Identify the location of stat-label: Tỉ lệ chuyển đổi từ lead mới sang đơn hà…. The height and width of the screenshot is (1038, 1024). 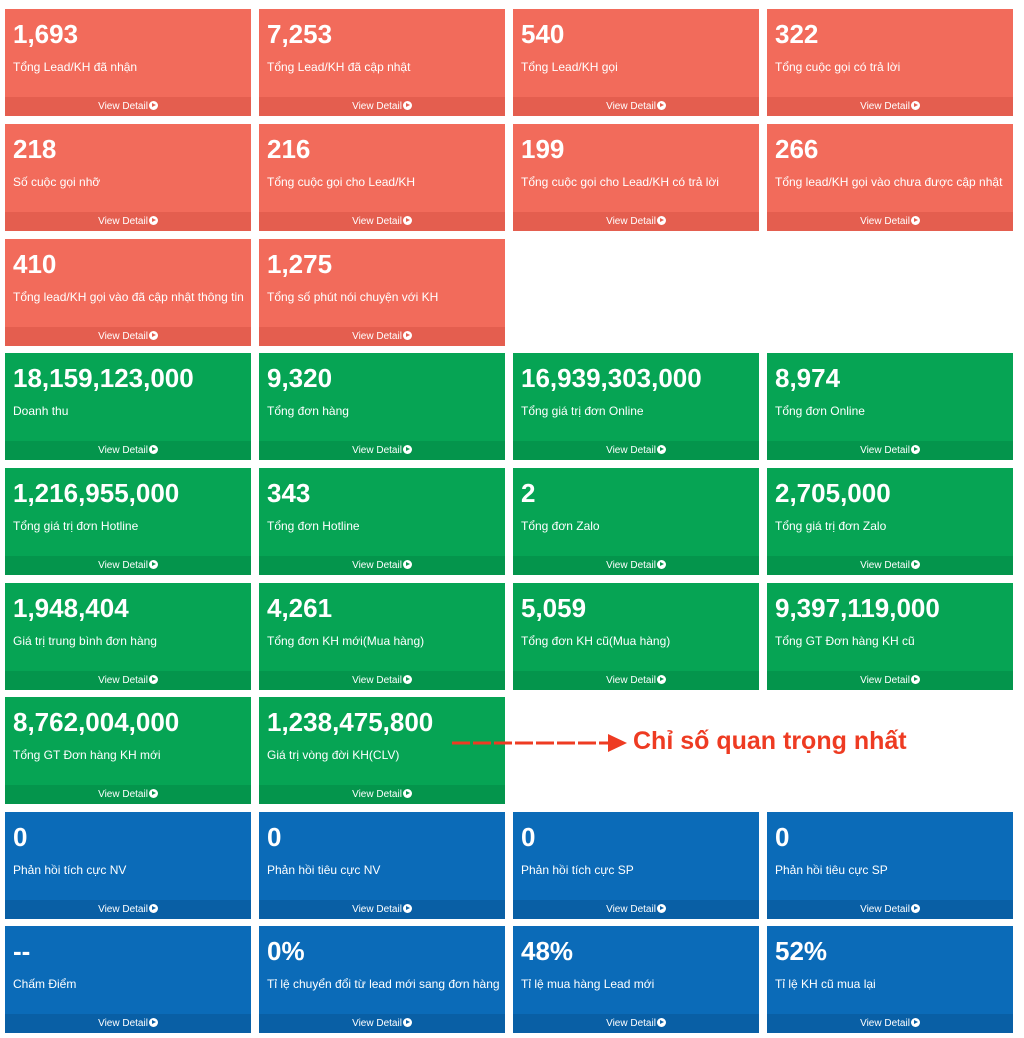
(383, 984).